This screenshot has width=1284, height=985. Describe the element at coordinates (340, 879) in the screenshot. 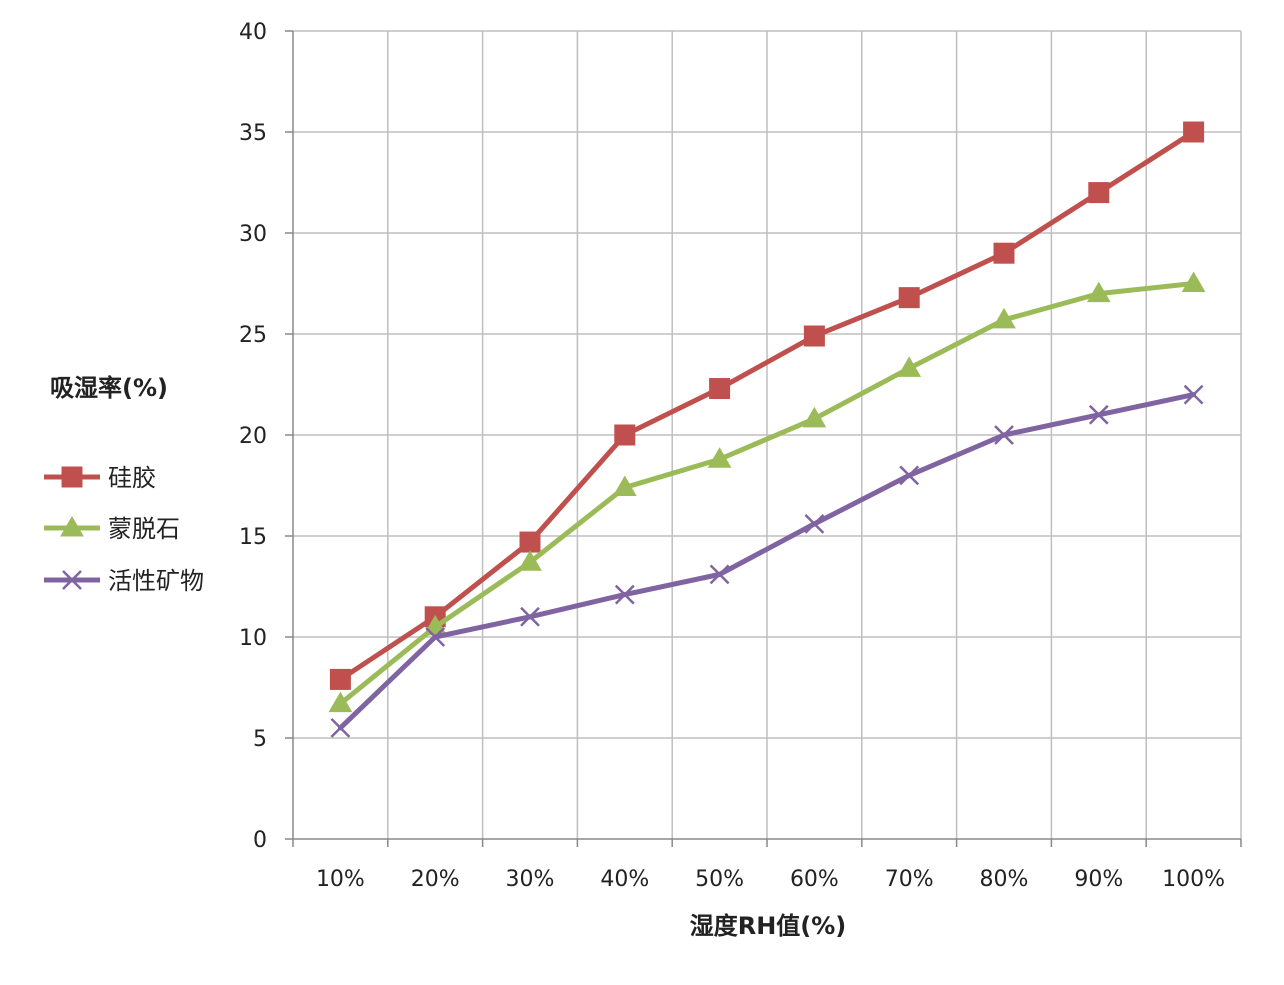

I see `x-tick-label: 10%` at that location.